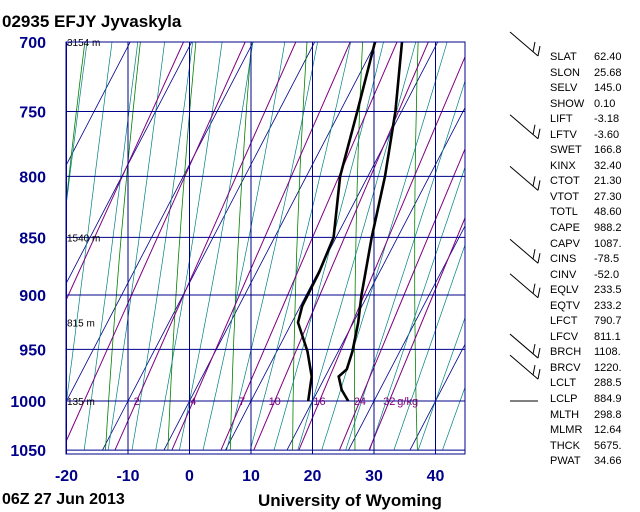  What do you see at coordinates (83, 43) in the screenshot?
I see `height-label: 3154 m` at bounding box center [83, 43].